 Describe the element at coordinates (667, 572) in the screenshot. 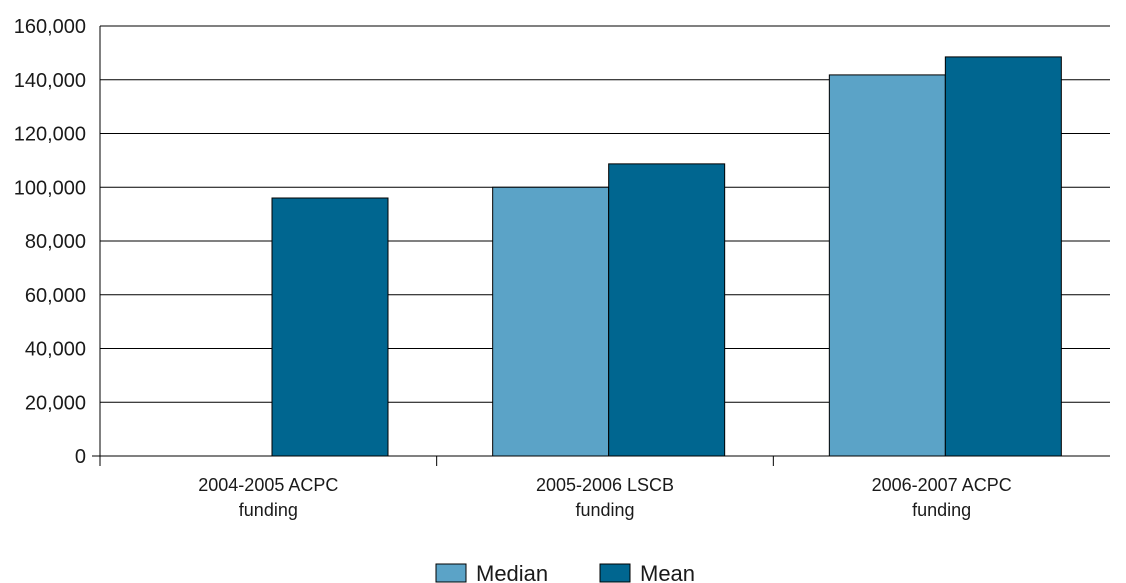

I see `legend-label-mean: Mean` at that location.